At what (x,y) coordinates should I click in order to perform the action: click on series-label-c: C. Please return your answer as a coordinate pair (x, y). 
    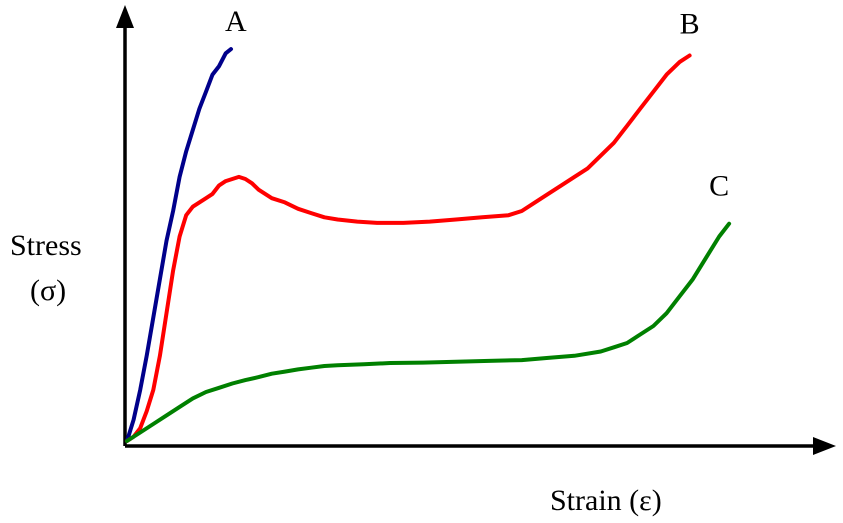
    Looking at the image, I should click on (719, 186).